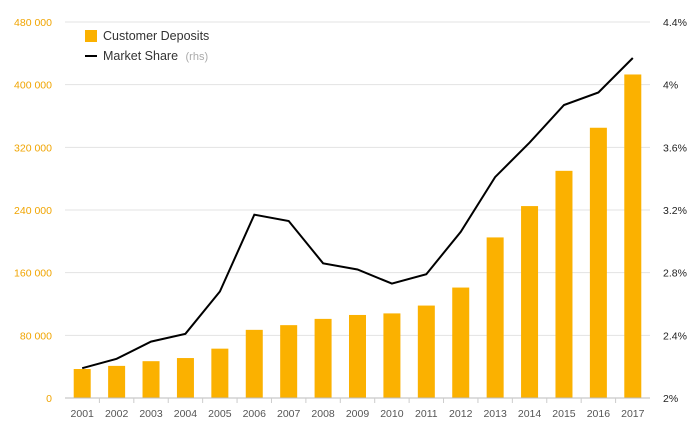 The image size is (700, 433). What do you see at coordinates (91, 36) in the screenshot?
I see `legend-deposits-swatch` at bounding box center [91, 36].